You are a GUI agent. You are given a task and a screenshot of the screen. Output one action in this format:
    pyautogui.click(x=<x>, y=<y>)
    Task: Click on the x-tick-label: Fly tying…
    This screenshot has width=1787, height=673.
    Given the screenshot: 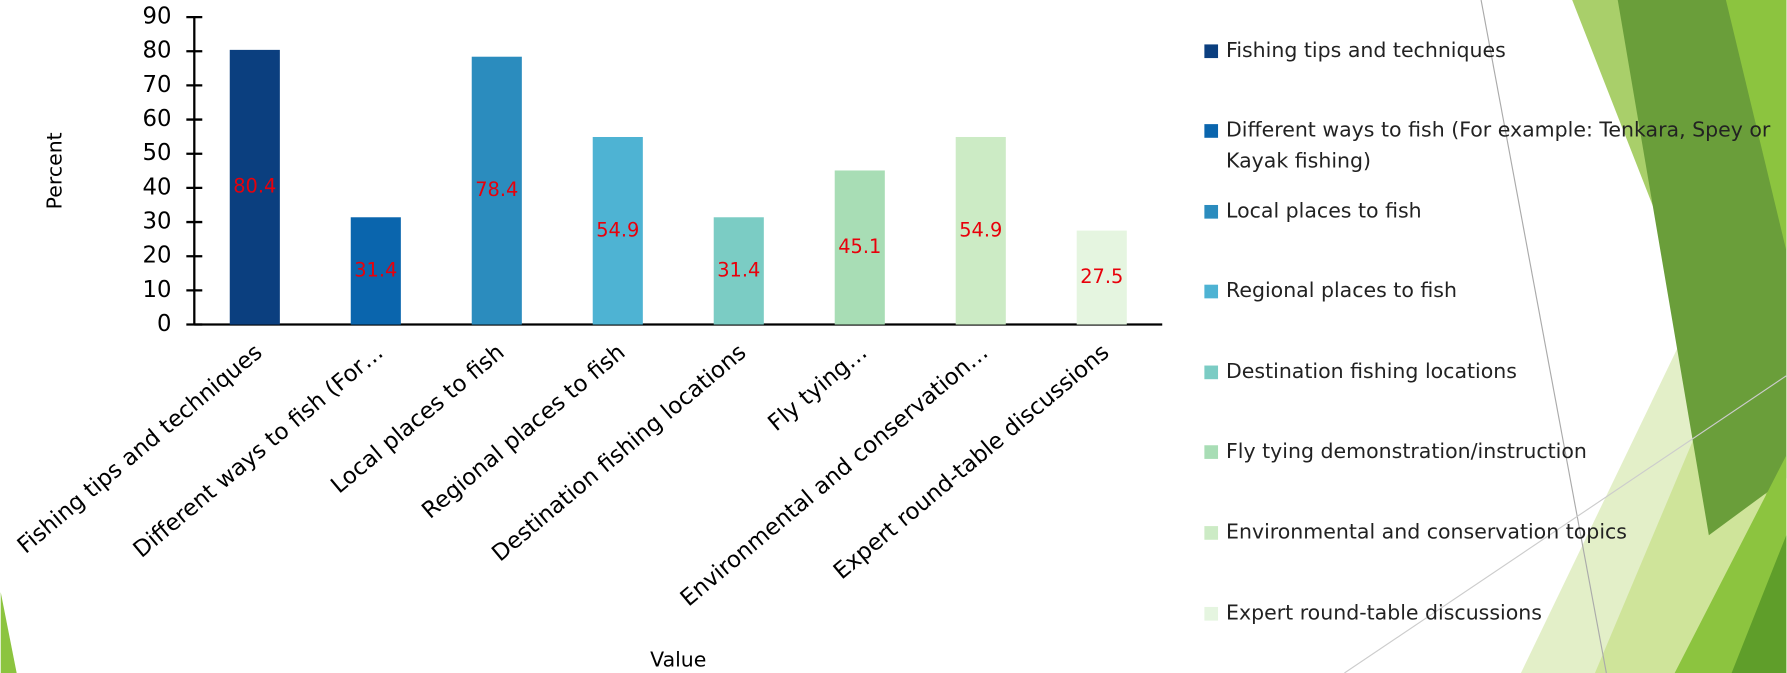 What is the action you would take?
    pyautogui.click(x=817, y=387)
    